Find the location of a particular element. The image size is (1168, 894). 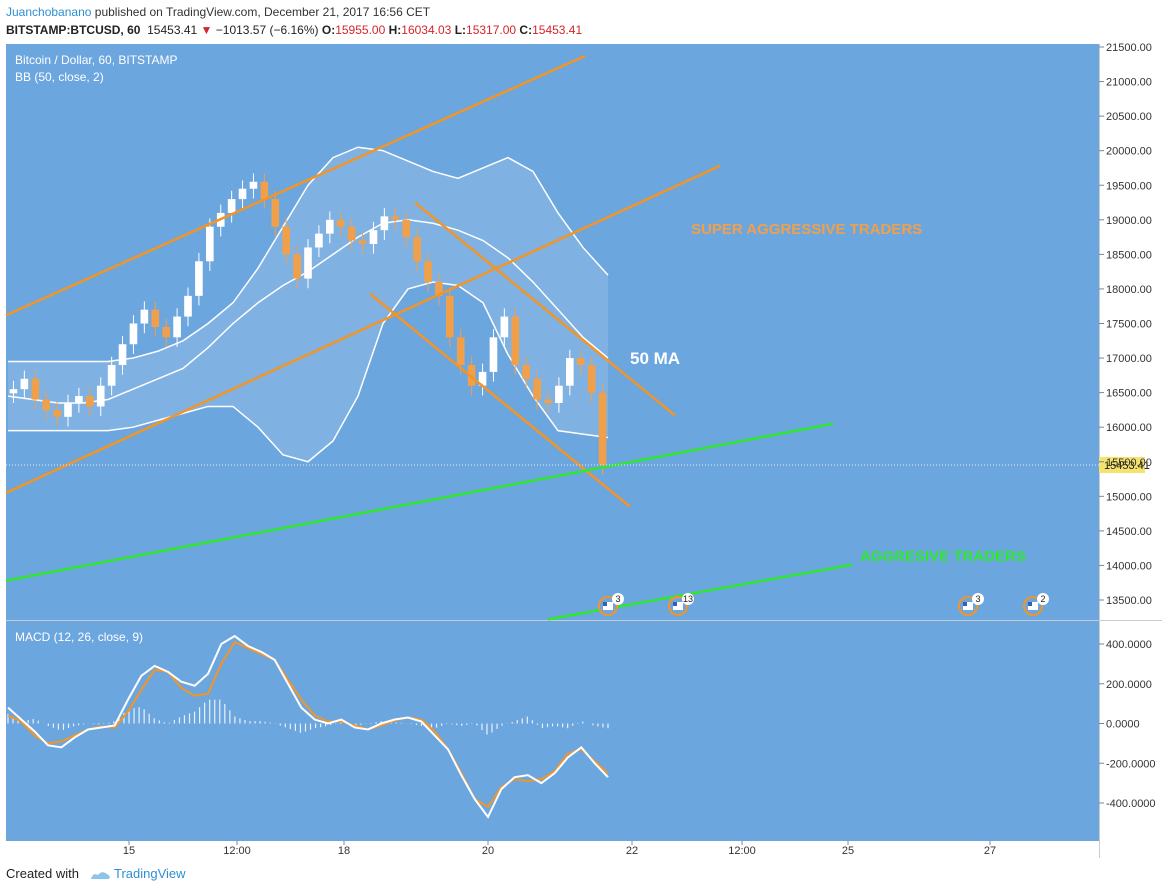

price-tick-label: 16500.00 is located at coordinates (1129, 394).